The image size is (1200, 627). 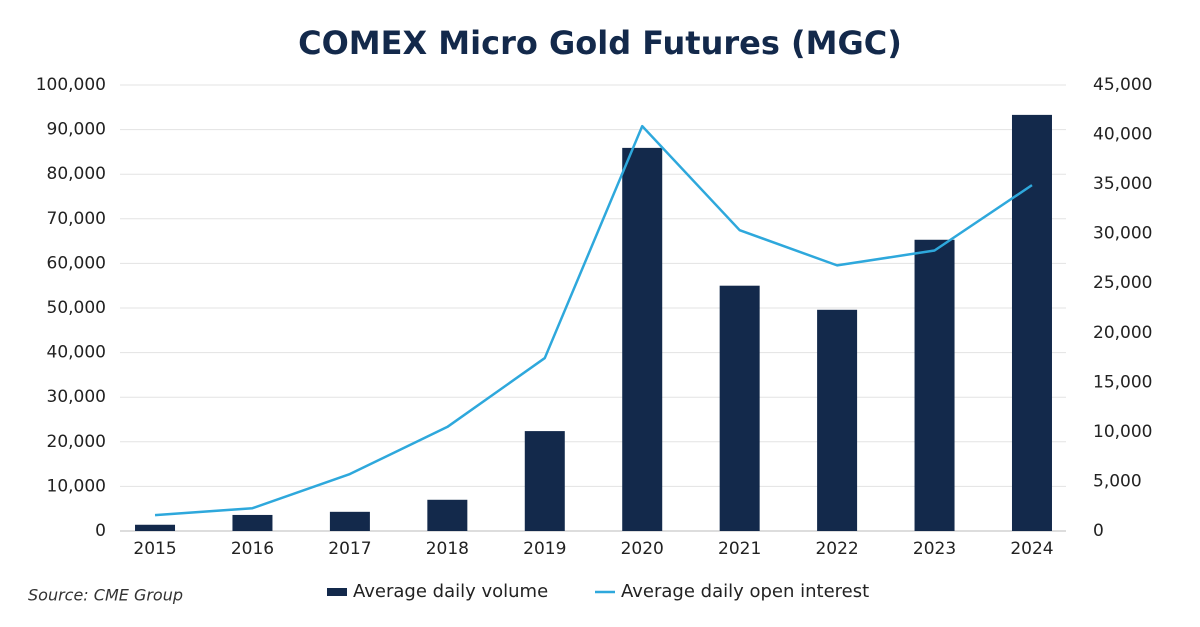 What do you see at coordinates (1122, 382) in the screenshot?
I see `y2-tick-label: 15,000` at bounding box center [1122, 382].